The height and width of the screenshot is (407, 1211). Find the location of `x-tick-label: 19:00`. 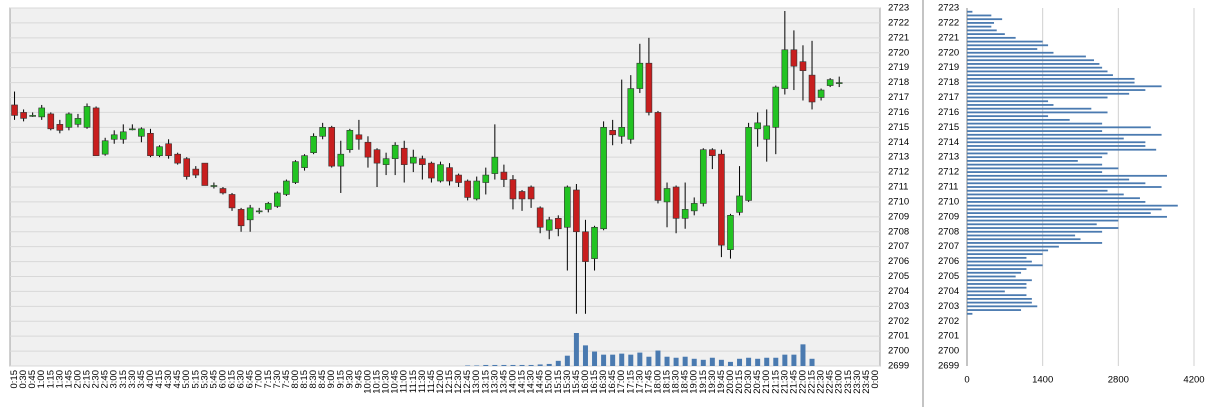

x-tick-label: 19:00 is located at coordinates (694, 382).